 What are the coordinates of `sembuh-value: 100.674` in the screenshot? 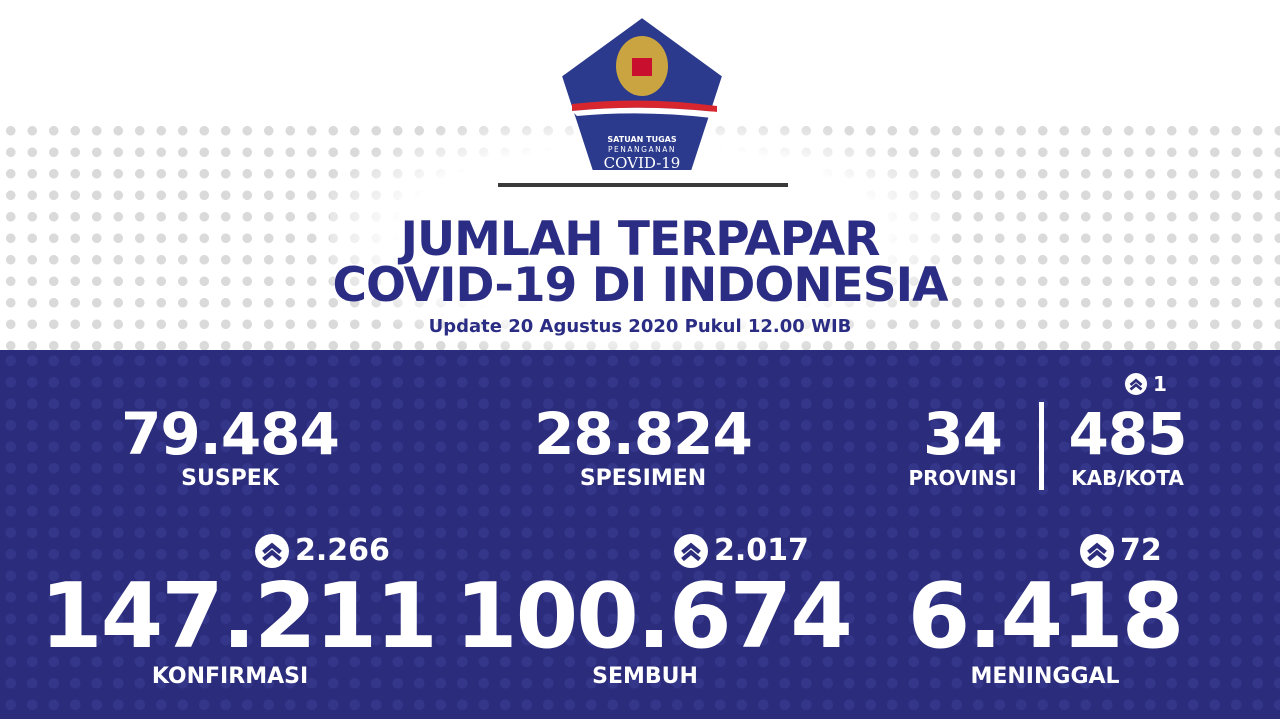 It's located at (654, 616).